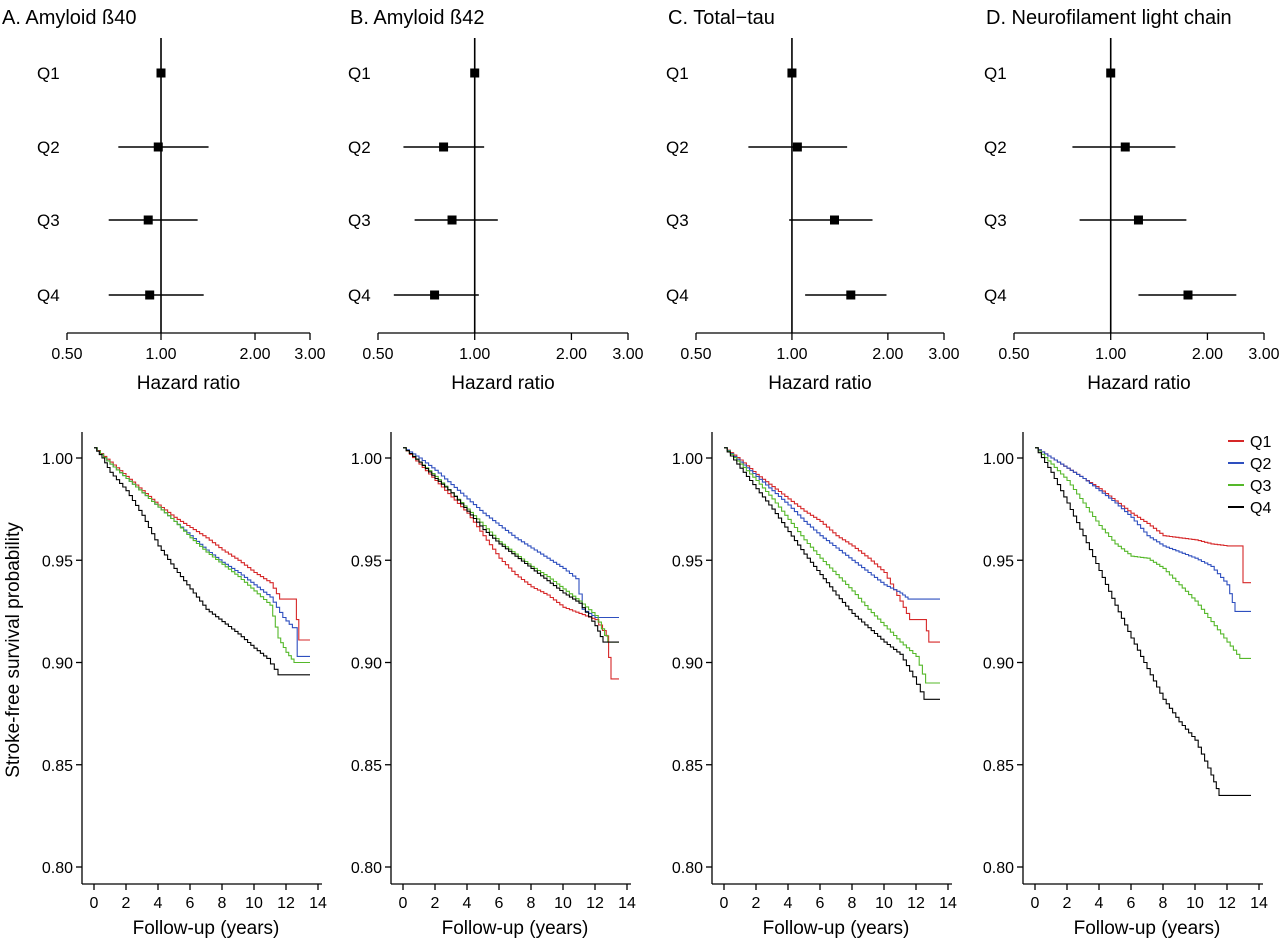 This screenshot has width=1280, height=946. Describe the element at coordinates (721, 18) in the screenshot. I see `forest-panel-title: C. Total−tau` at that location.